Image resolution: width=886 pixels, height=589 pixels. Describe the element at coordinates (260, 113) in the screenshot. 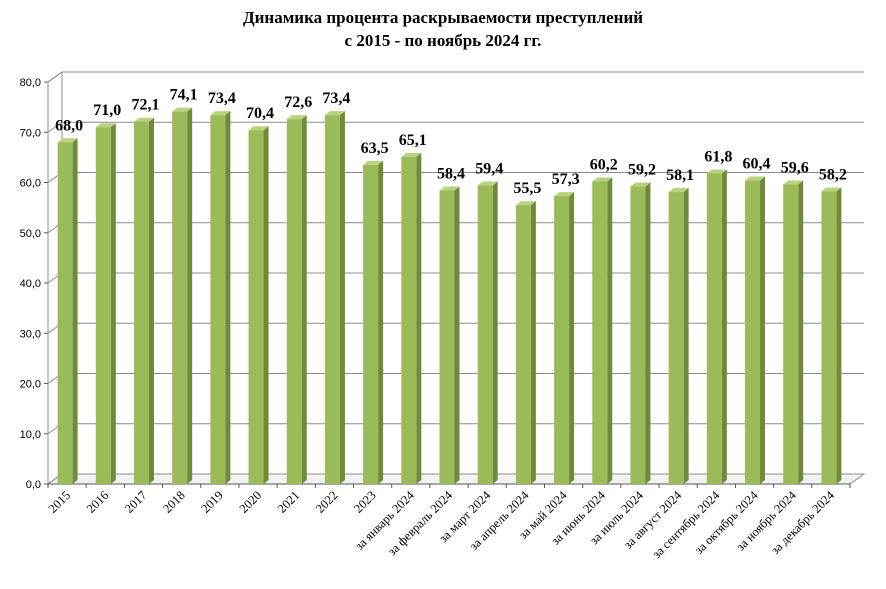

I see `value-label-5: 70,4` at that location.